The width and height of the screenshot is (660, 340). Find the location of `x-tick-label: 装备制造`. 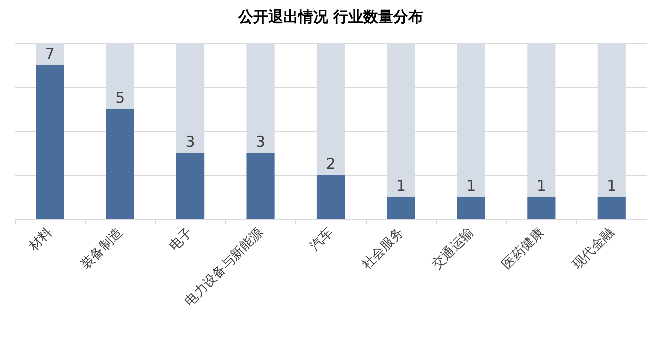

x-tick-label: 装备制造 is located at coordinates (102, 249).